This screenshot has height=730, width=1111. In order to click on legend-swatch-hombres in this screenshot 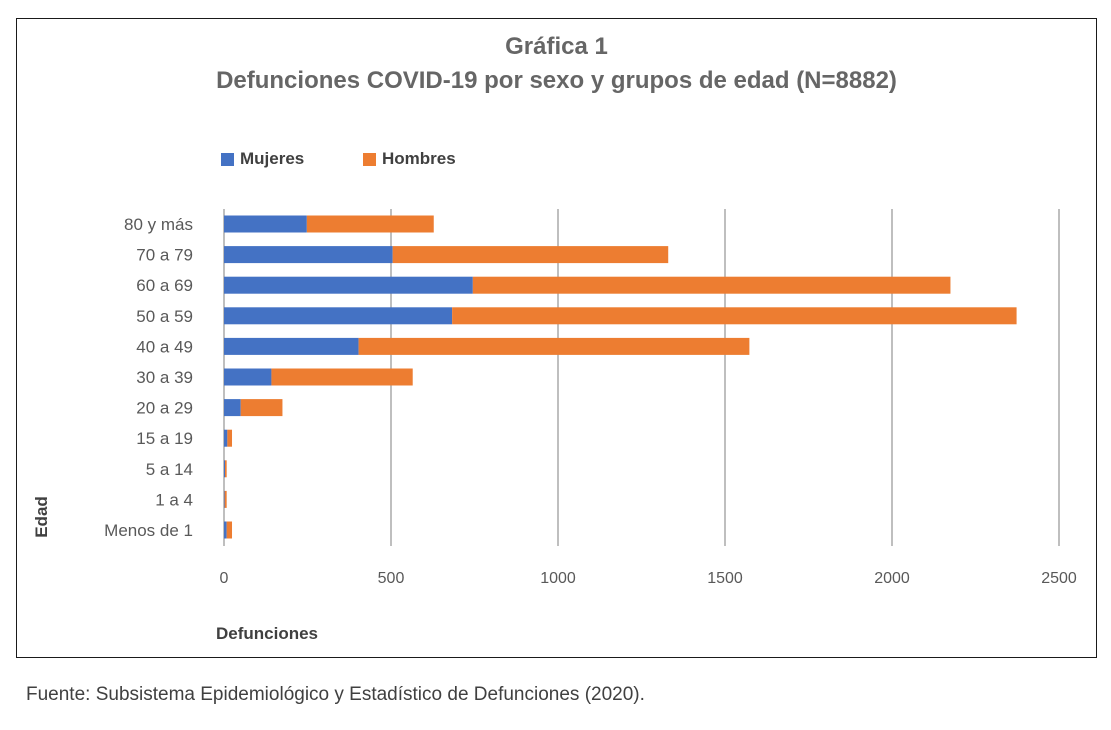, I will do `click(369, 159)`.